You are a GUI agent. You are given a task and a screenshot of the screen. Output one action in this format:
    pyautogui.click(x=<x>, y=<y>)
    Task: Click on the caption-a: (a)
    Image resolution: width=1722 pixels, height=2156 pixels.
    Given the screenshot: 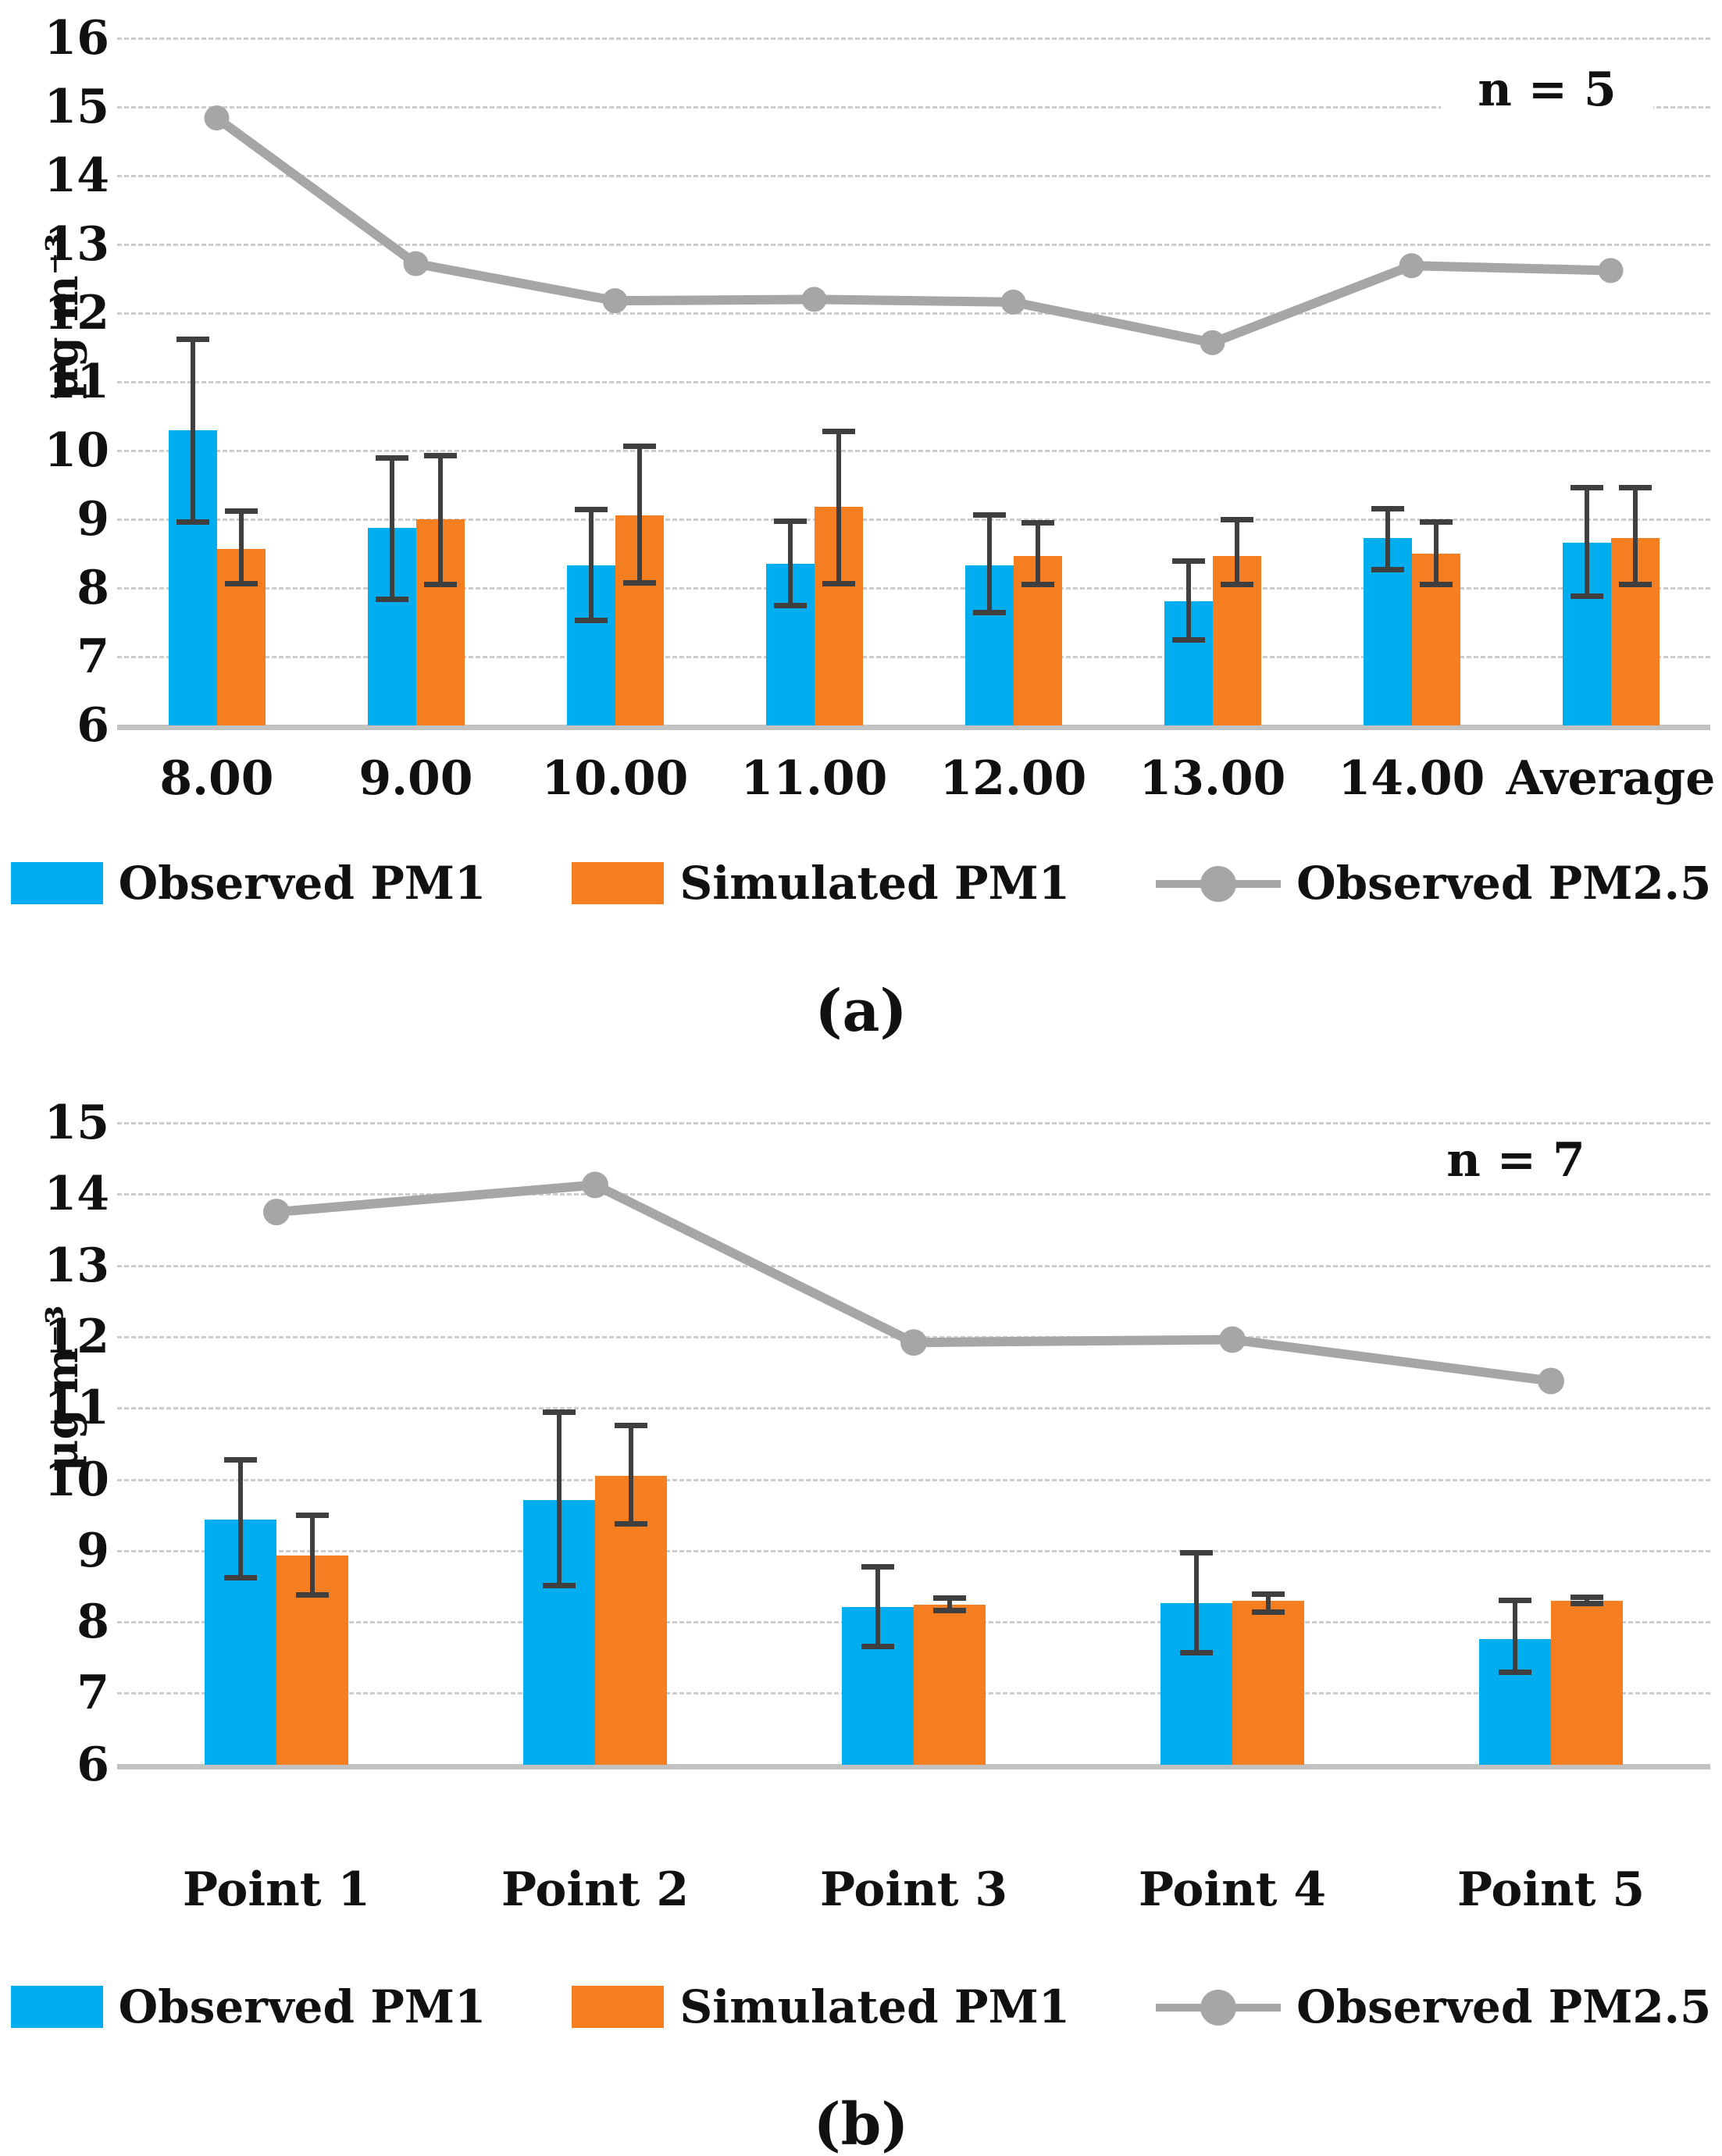 What is the action you would take?
    pyautogui.click(x=861, y=1011)
    